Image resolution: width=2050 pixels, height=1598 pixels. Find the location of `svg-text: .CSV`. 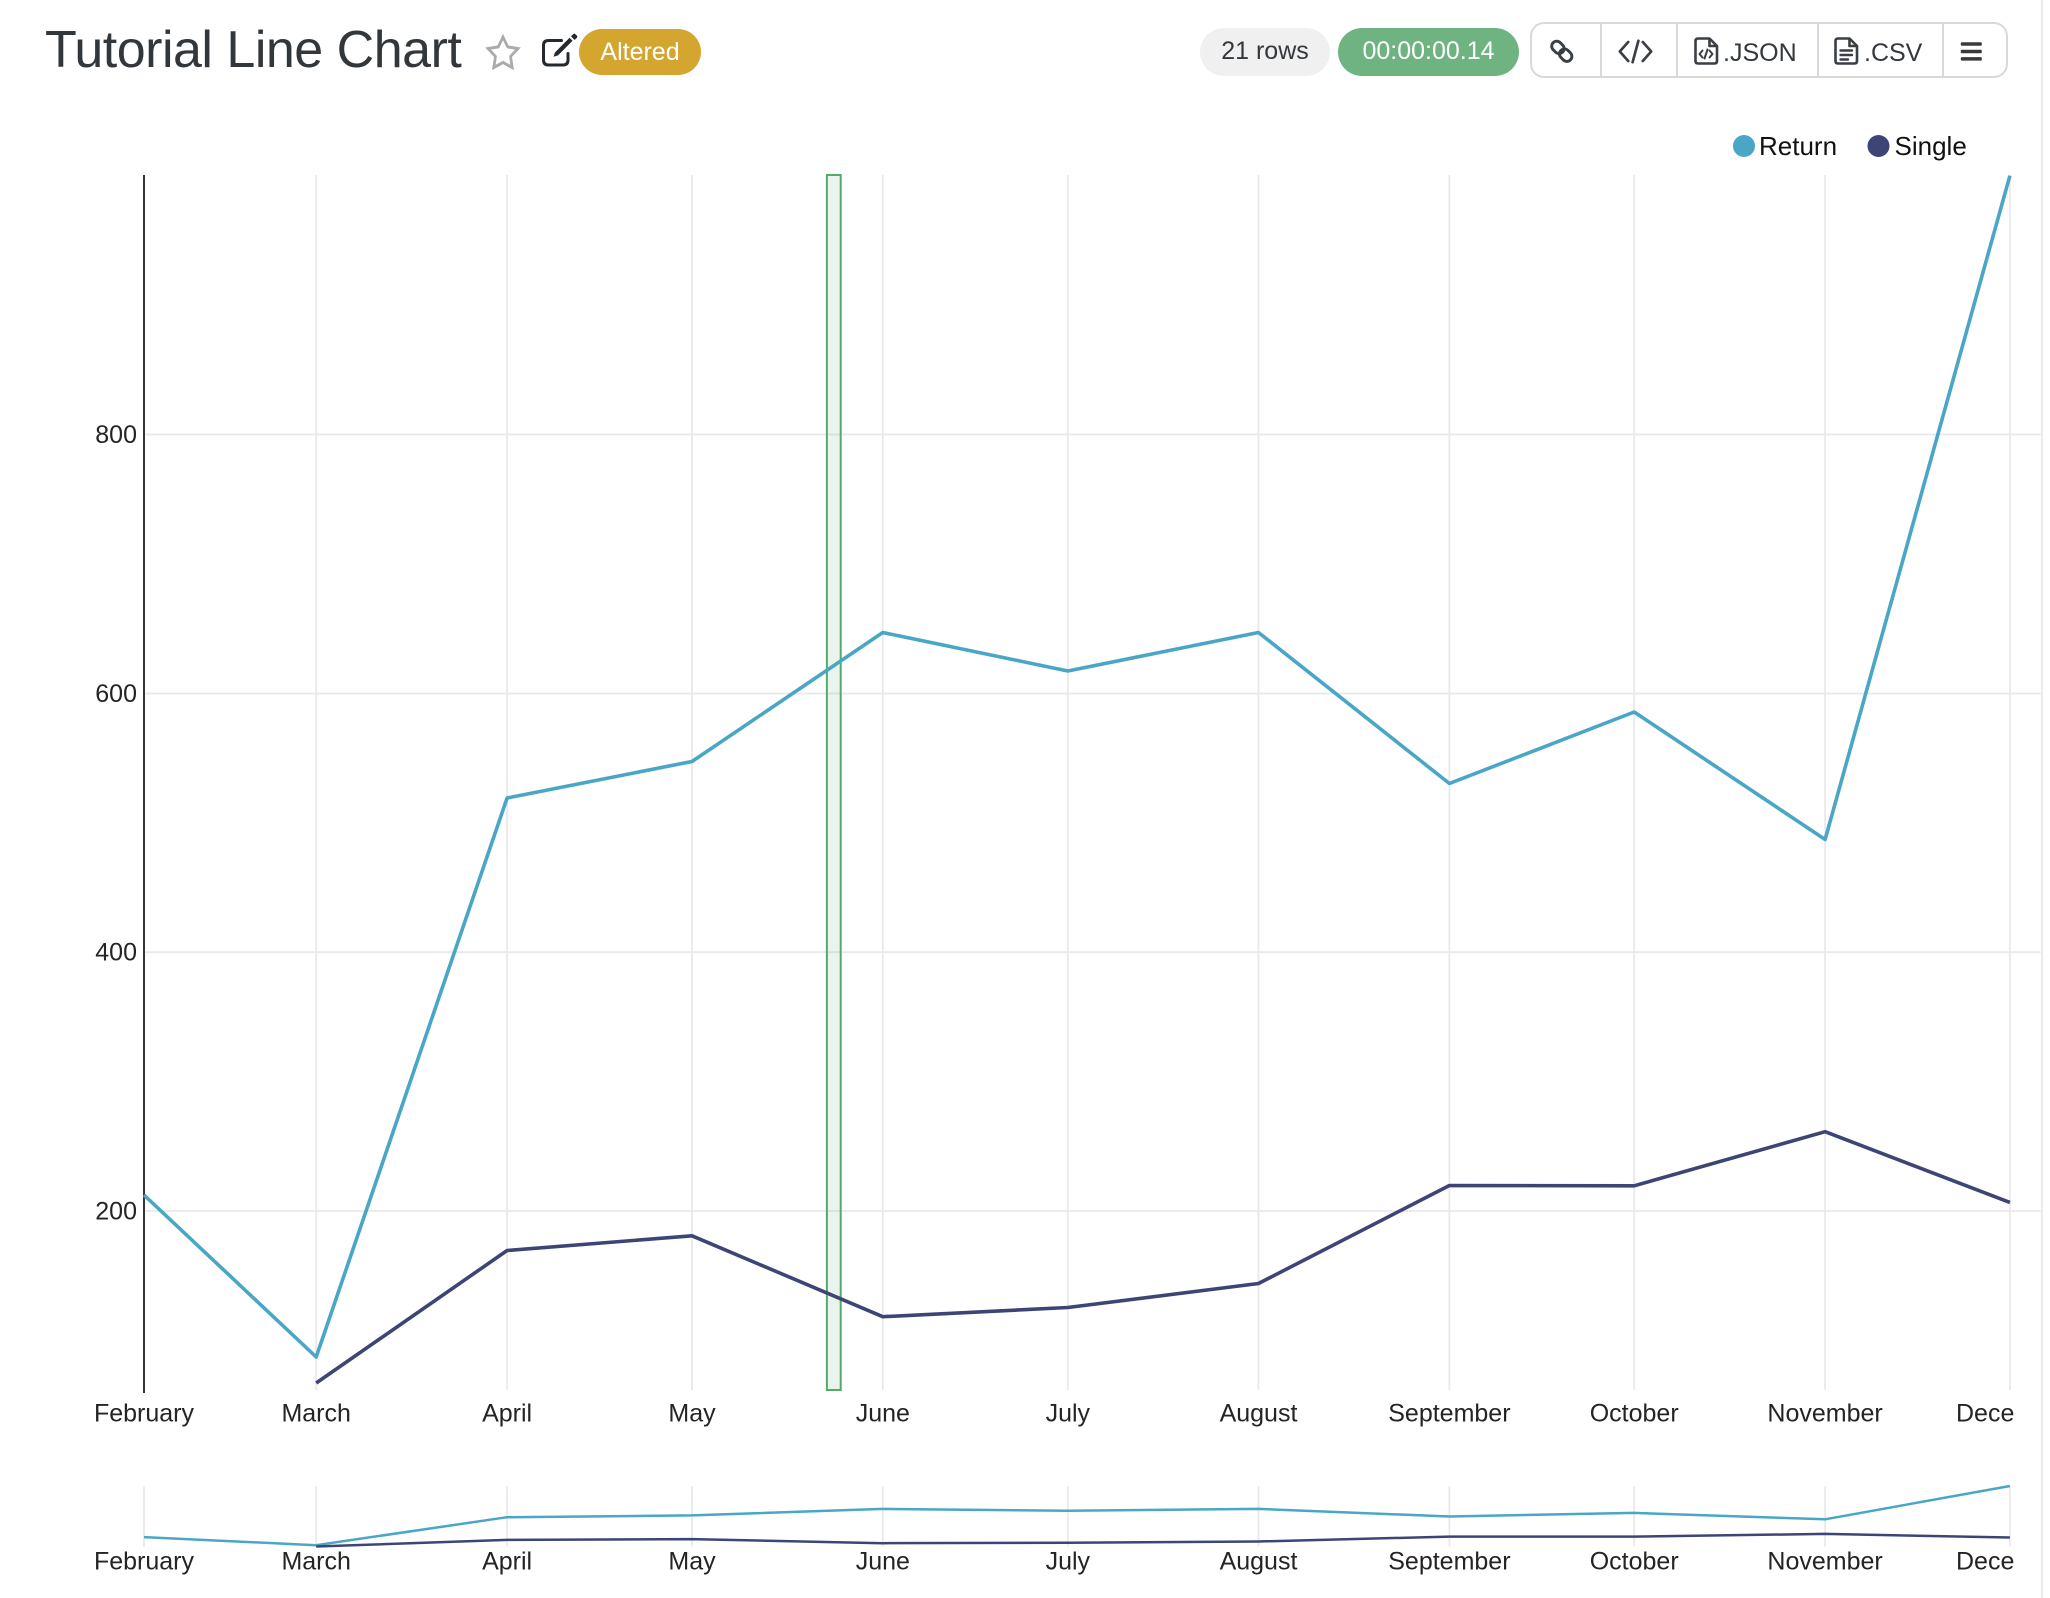

svg-text: .CSV is located at coordinates (1893, 53).